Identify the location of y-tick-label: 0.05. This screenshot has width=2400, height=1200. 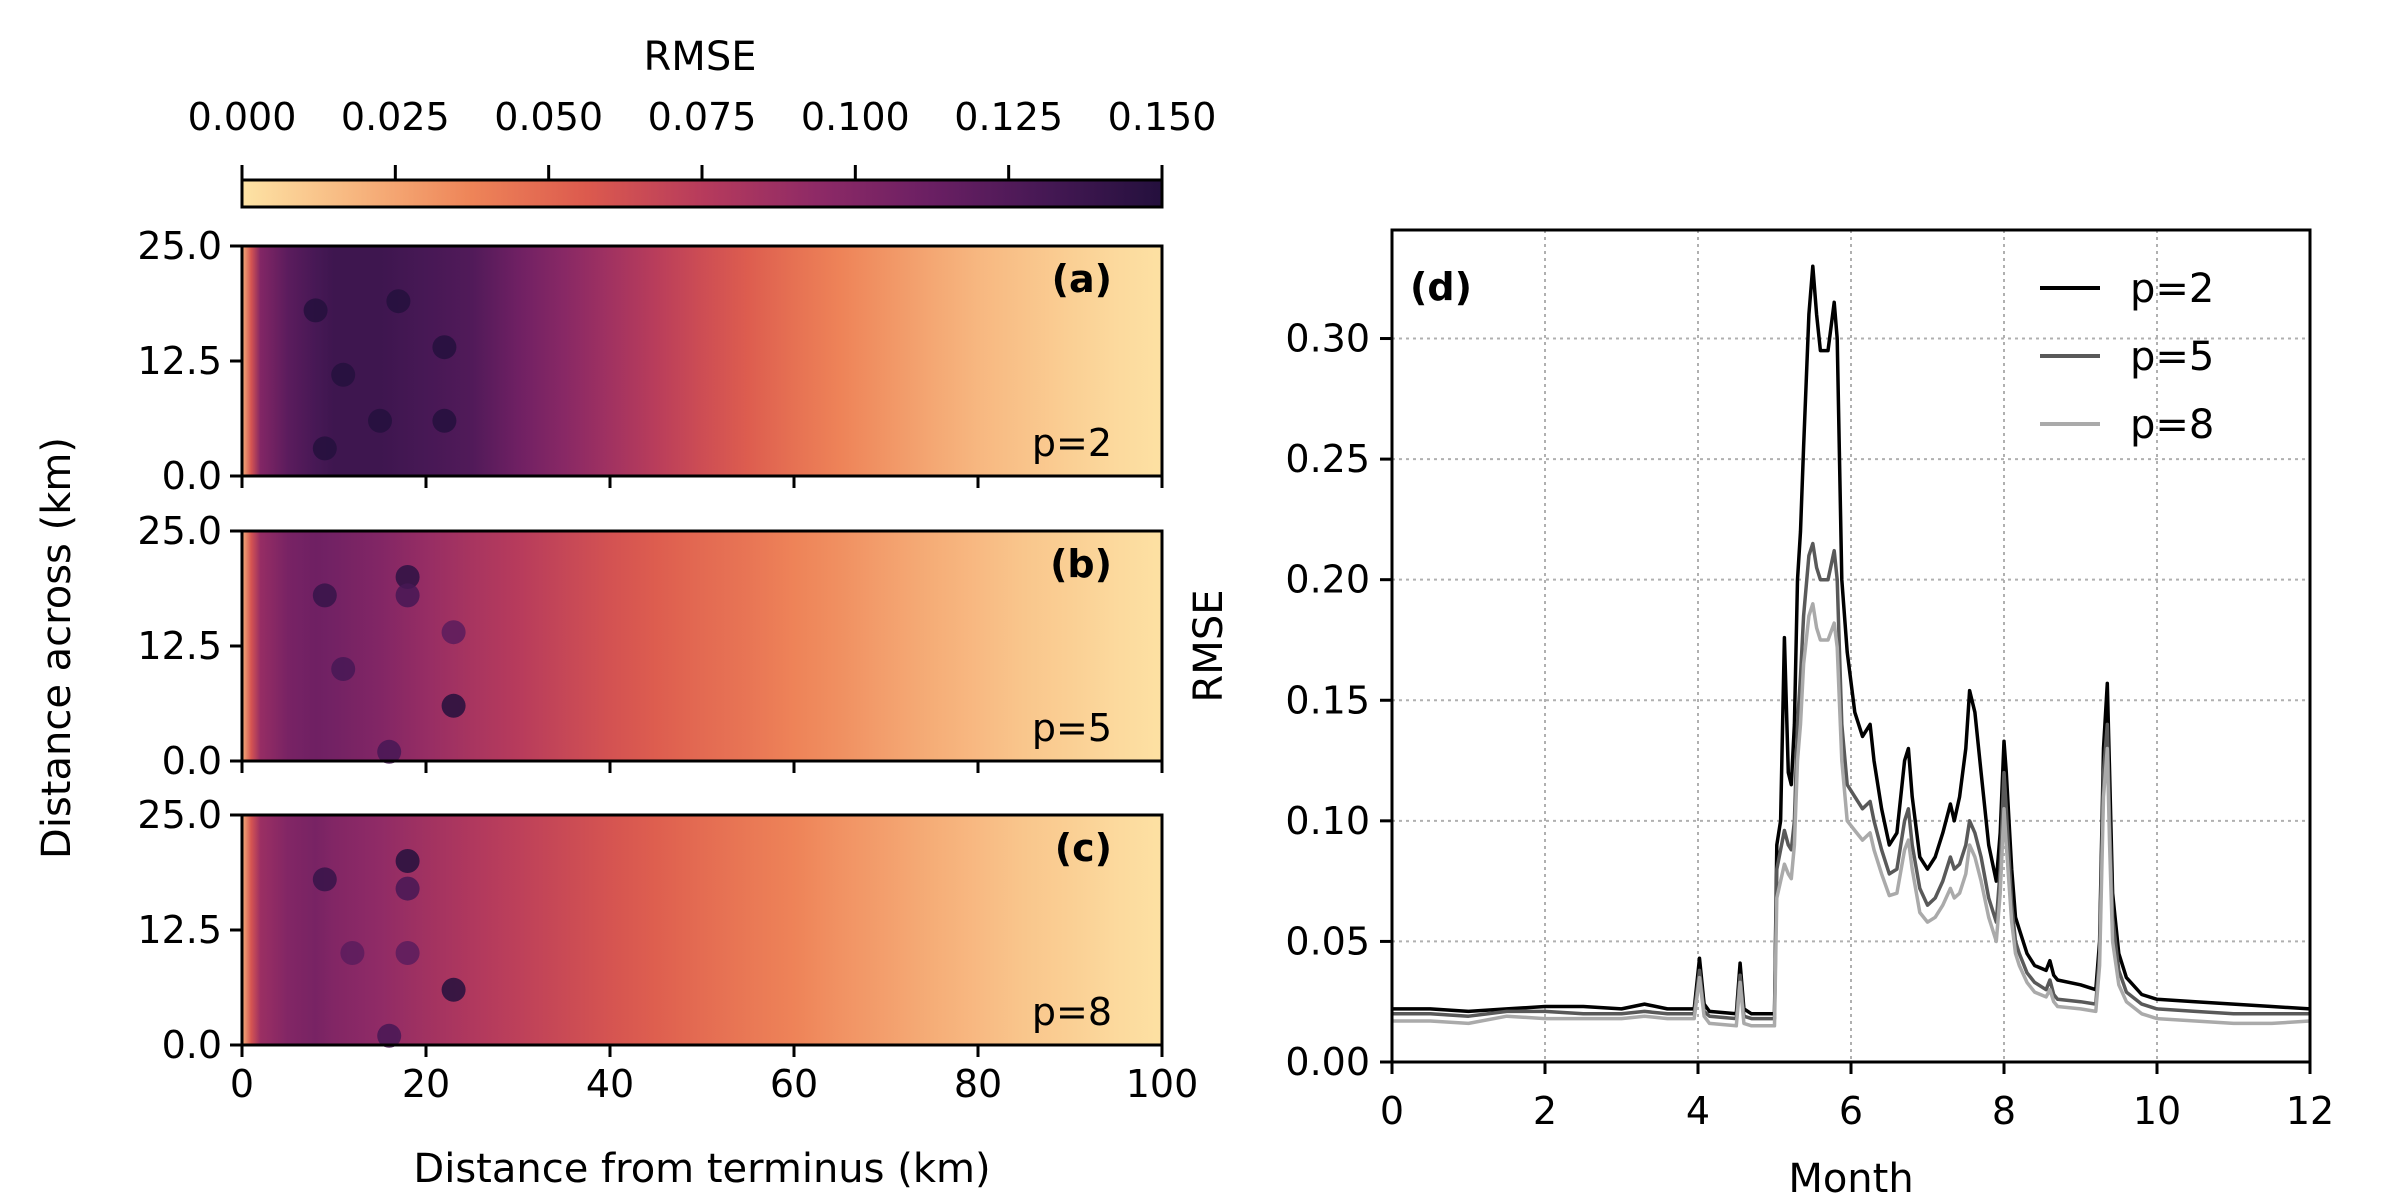
(1327, 941).